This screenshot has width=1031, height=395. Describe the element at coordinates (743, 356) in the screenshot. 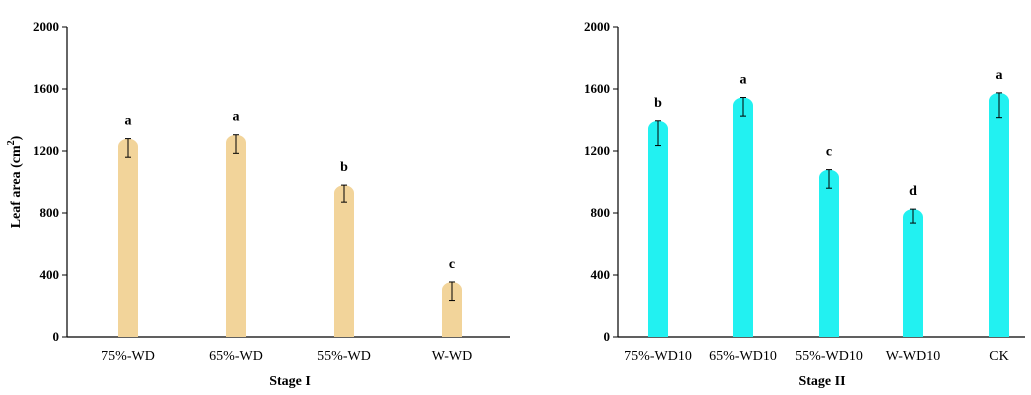

I see `x-tick-label: 65%-WD10` at that location.